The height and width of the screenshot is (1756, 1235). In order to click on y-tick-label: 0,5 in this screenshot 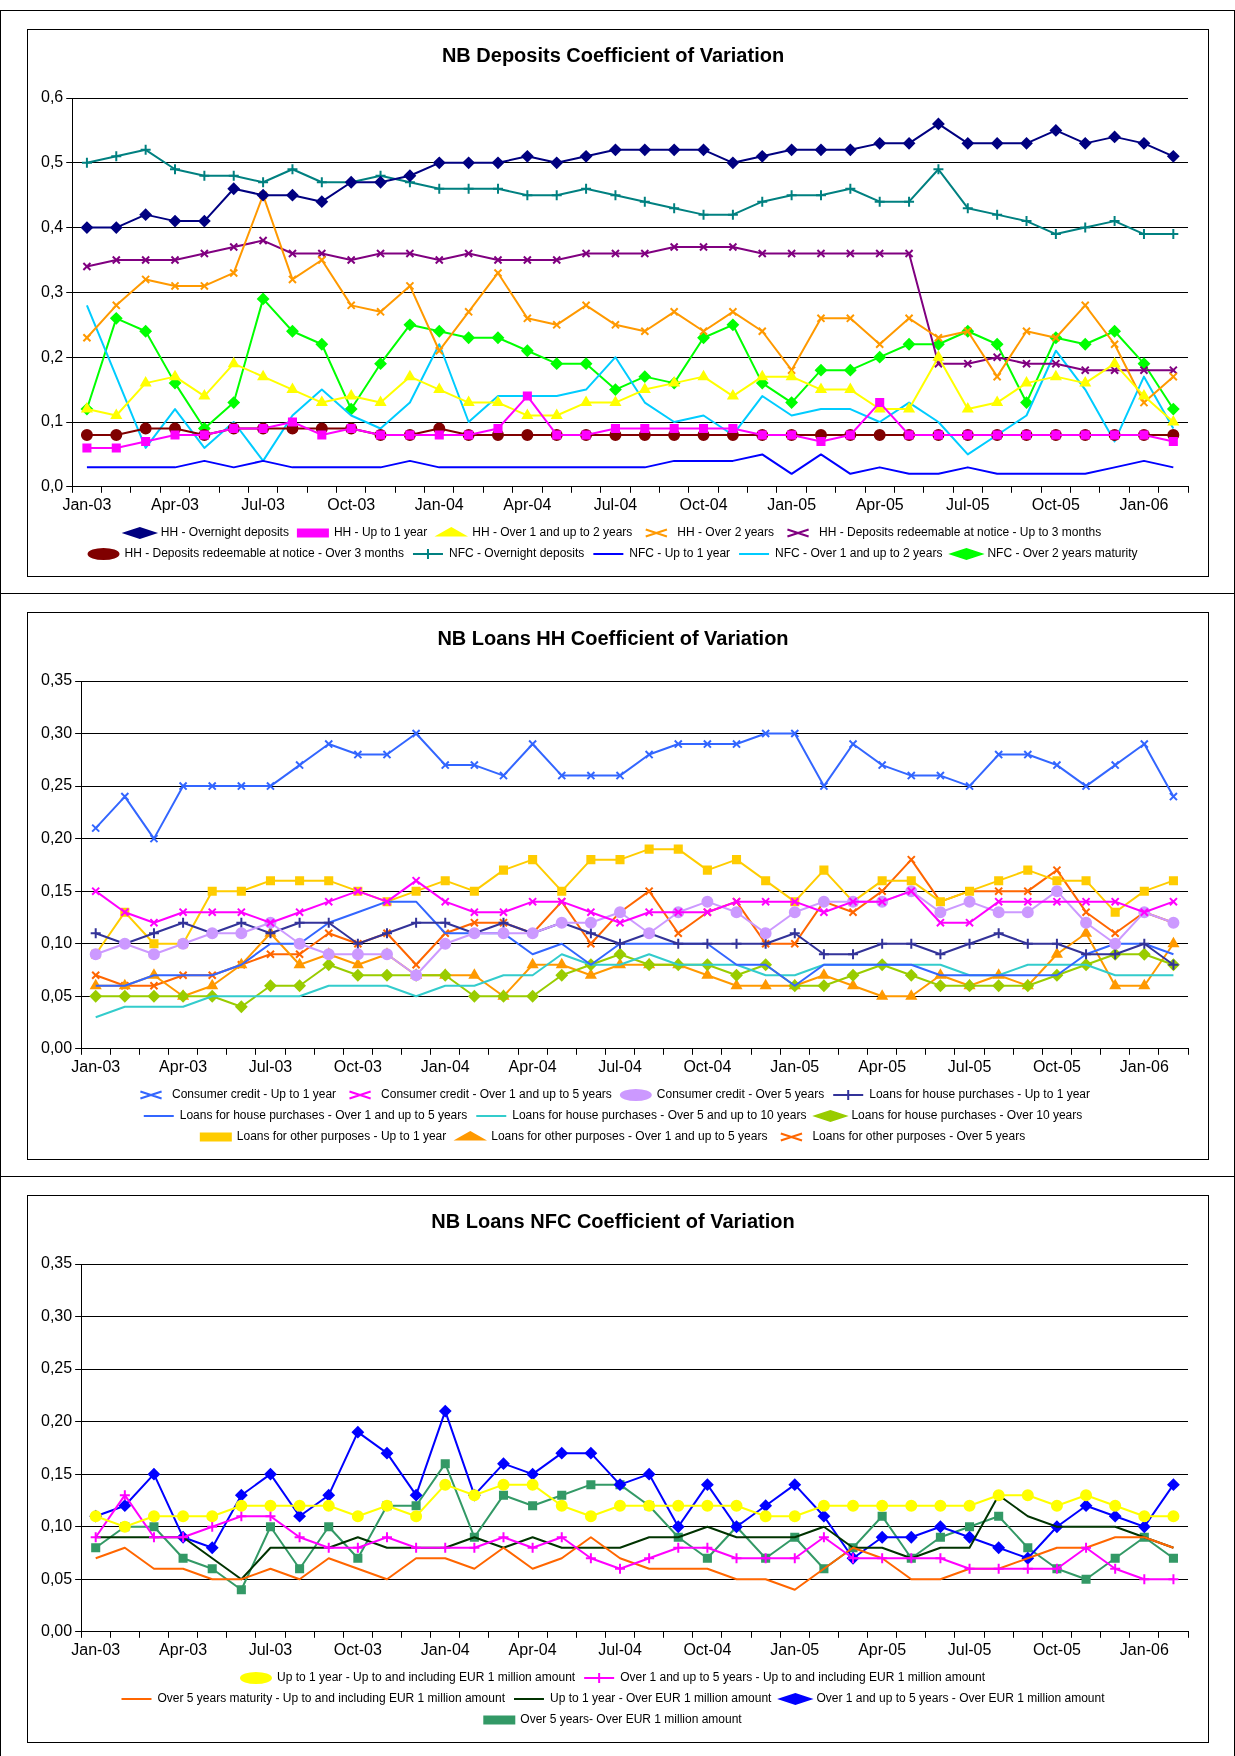, I will do `click(52, 162)`.